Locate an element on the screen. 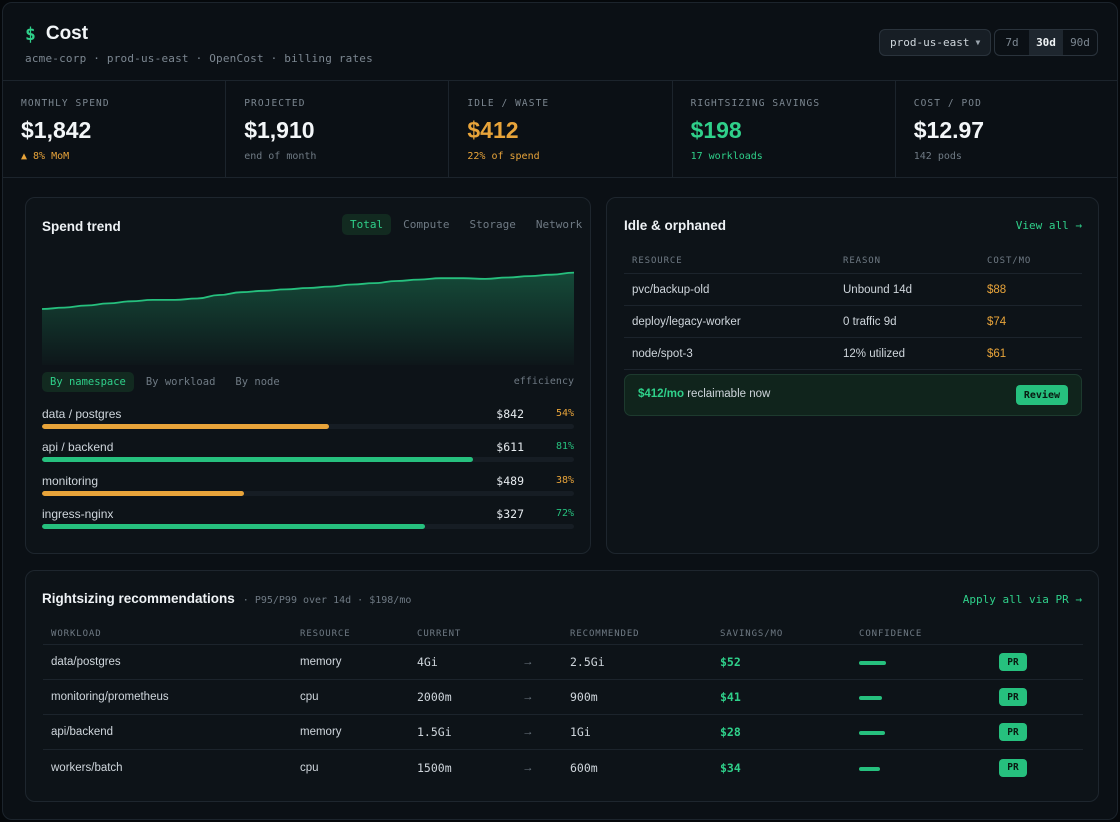  namespace-efficiency: 54% is located at coordinates (564, 413).